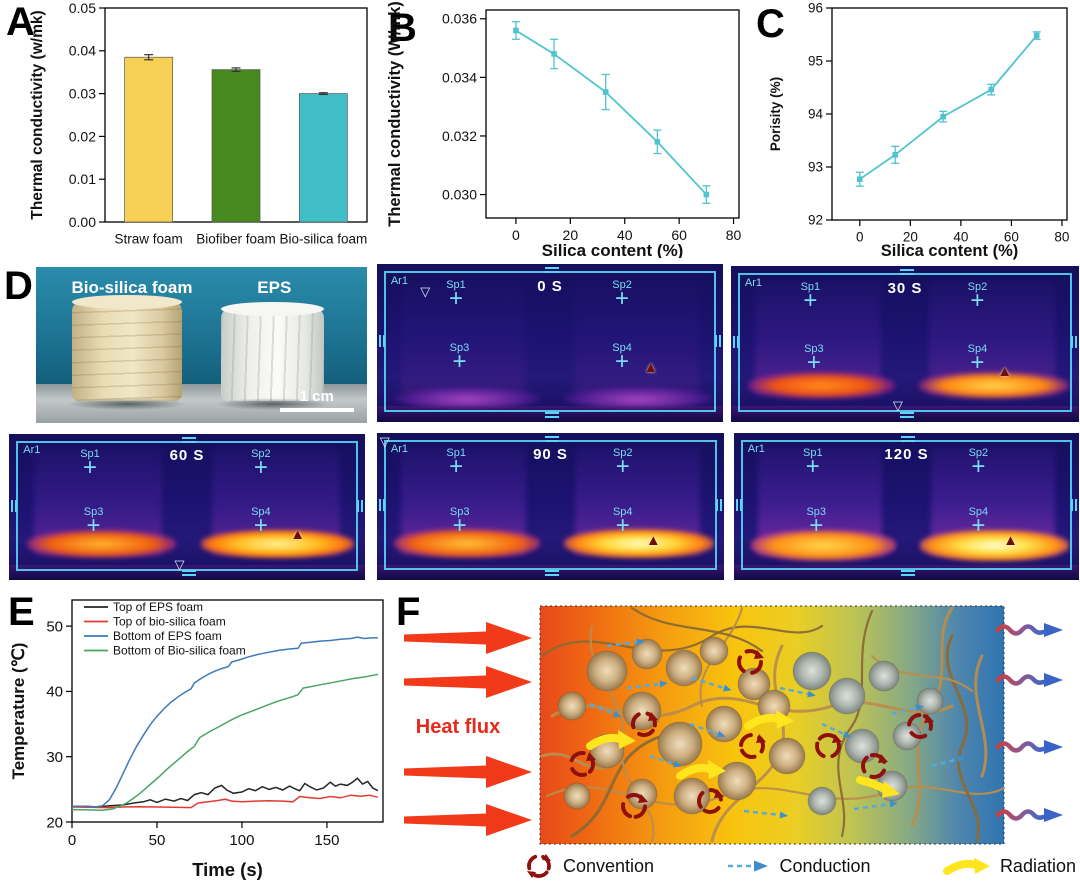 Image resolution: width=1080 pixels, height=888 pixels. I want to click on svg-text: 50, so click(157, 840).